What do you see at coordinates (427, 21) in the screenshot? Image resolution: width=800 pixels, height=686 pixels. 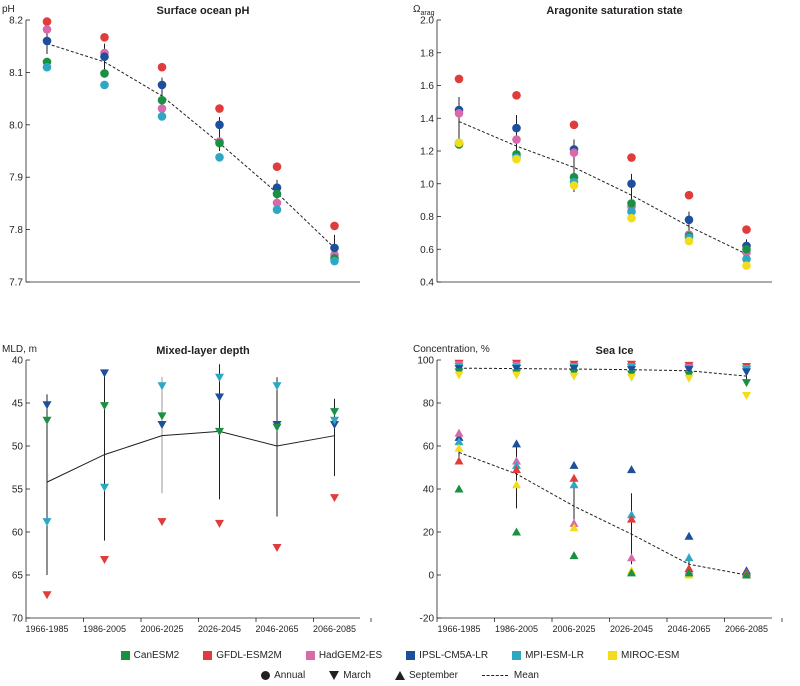 I see `y-tick-label: 2.0` at bounding box center [427, 21].